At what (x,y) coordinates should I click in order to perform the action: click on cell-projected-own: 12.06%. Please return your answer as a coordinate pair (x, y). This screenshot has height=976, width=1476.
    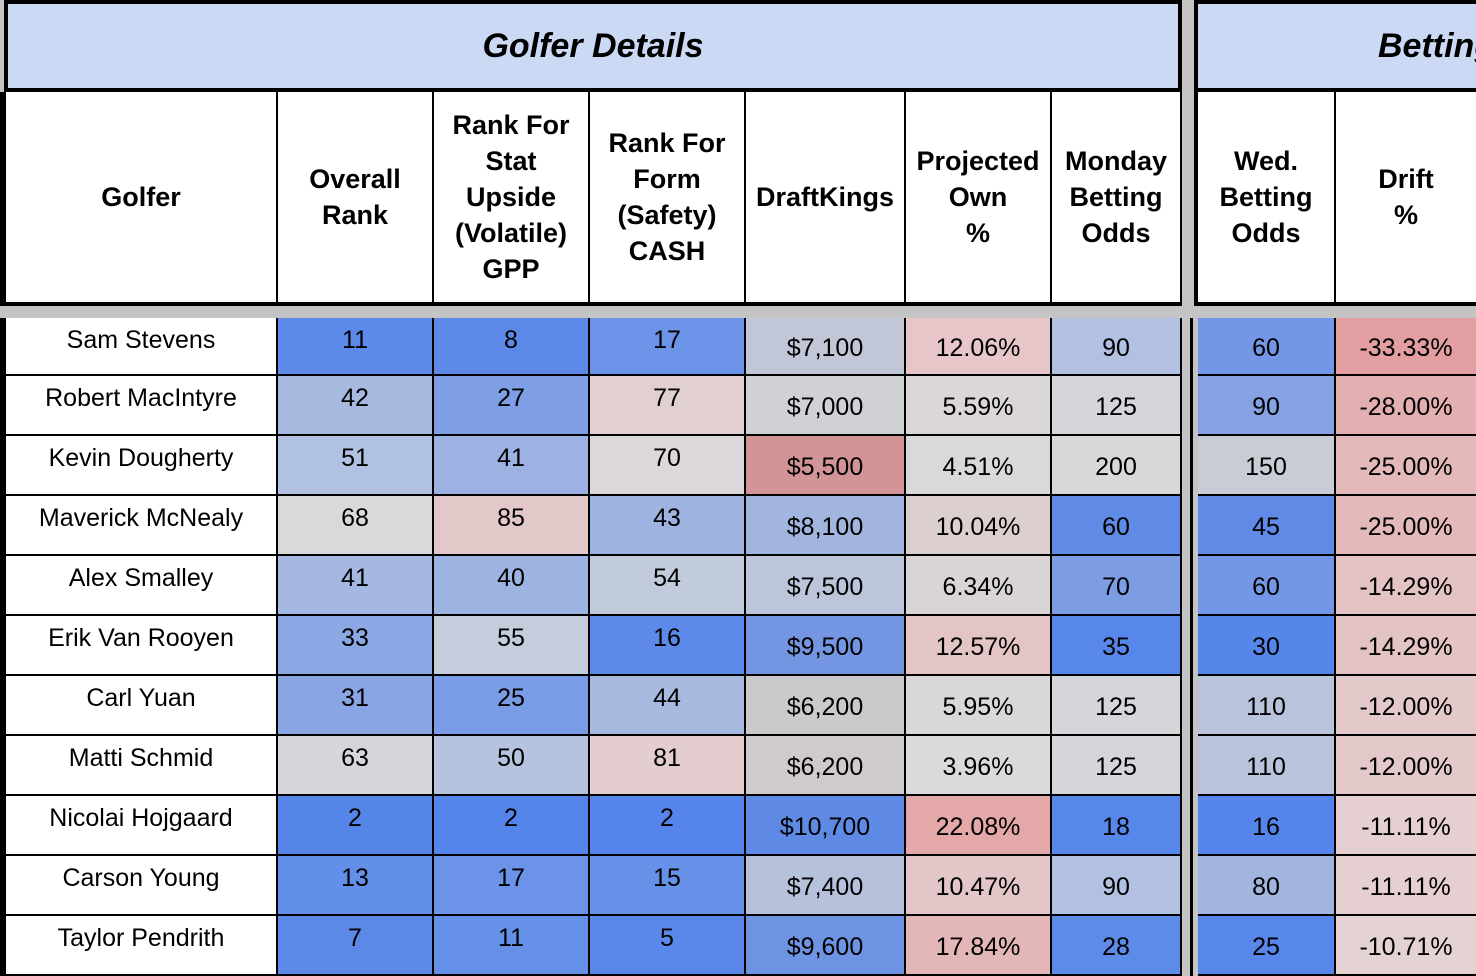
    Looking at the image, I should click on (979, 347).